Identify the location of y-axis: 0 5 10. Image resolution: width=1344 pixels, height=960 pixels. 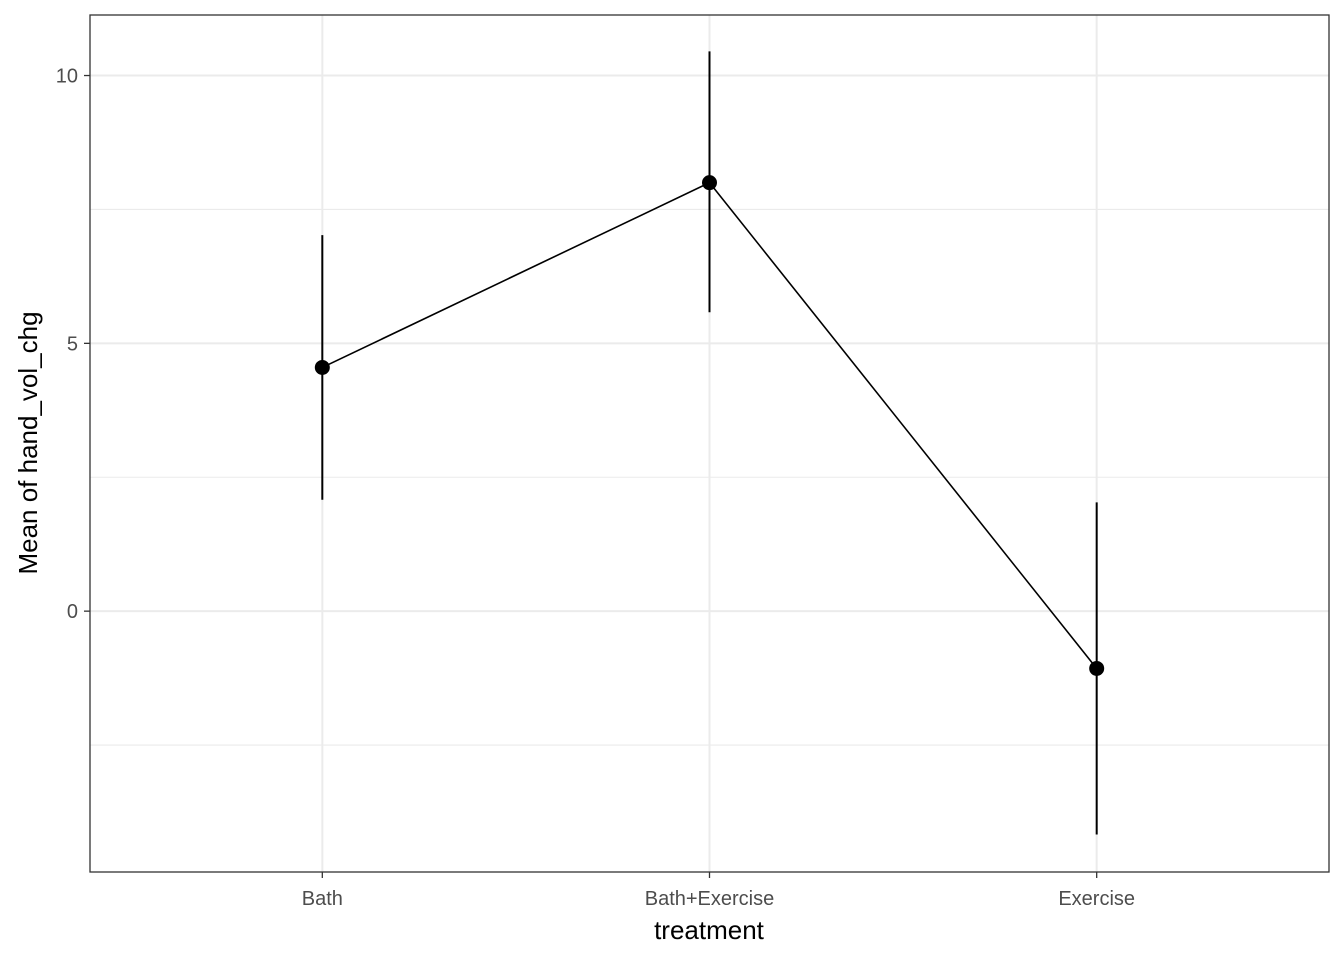
(73, 344).